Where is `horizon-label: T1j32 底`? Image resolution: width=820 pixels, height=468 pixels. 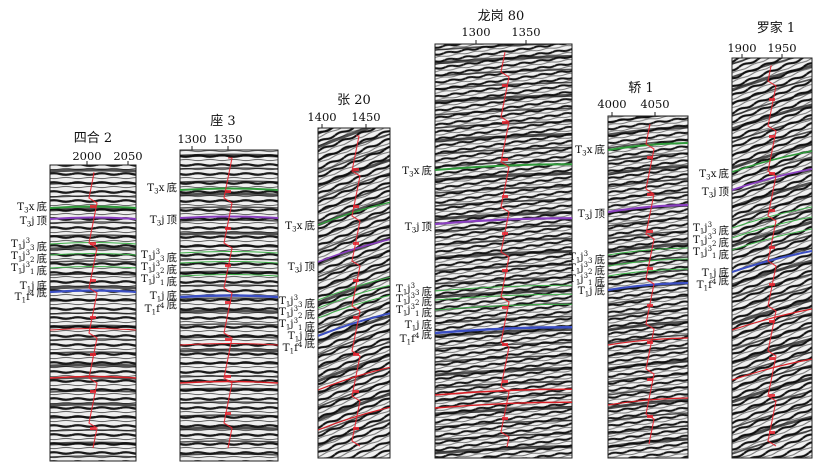 horizon-label: T1j32 底 is located at coordinates (29, 257).